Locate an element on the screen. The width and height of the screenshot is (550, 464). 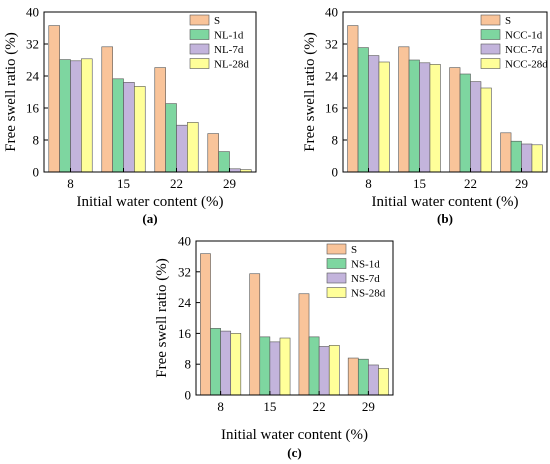
legend-label-NL-7d: NL-7d is located at coordinates (229, 50).